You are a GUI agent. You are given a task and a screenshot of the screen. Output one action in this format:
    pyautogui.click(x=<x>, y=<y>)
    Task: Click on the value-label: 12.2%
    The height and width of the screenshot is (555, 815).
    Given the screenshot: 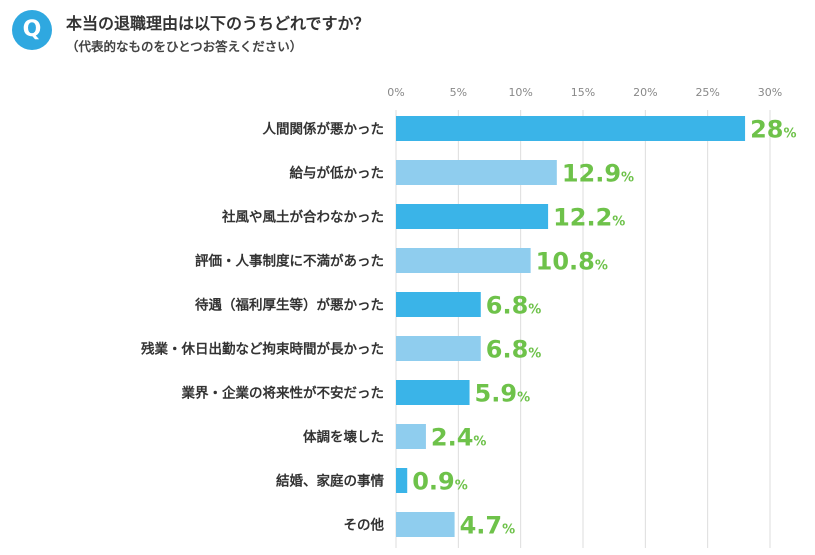 What is the action you would take?
    pyautogui.click(x=589, y=218)
    